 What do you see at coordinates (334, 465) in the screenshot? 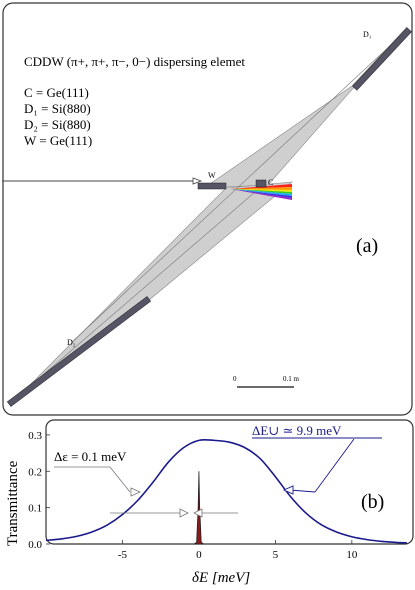
I see `arrow-broad-leader` at bounding box center [334, 465].